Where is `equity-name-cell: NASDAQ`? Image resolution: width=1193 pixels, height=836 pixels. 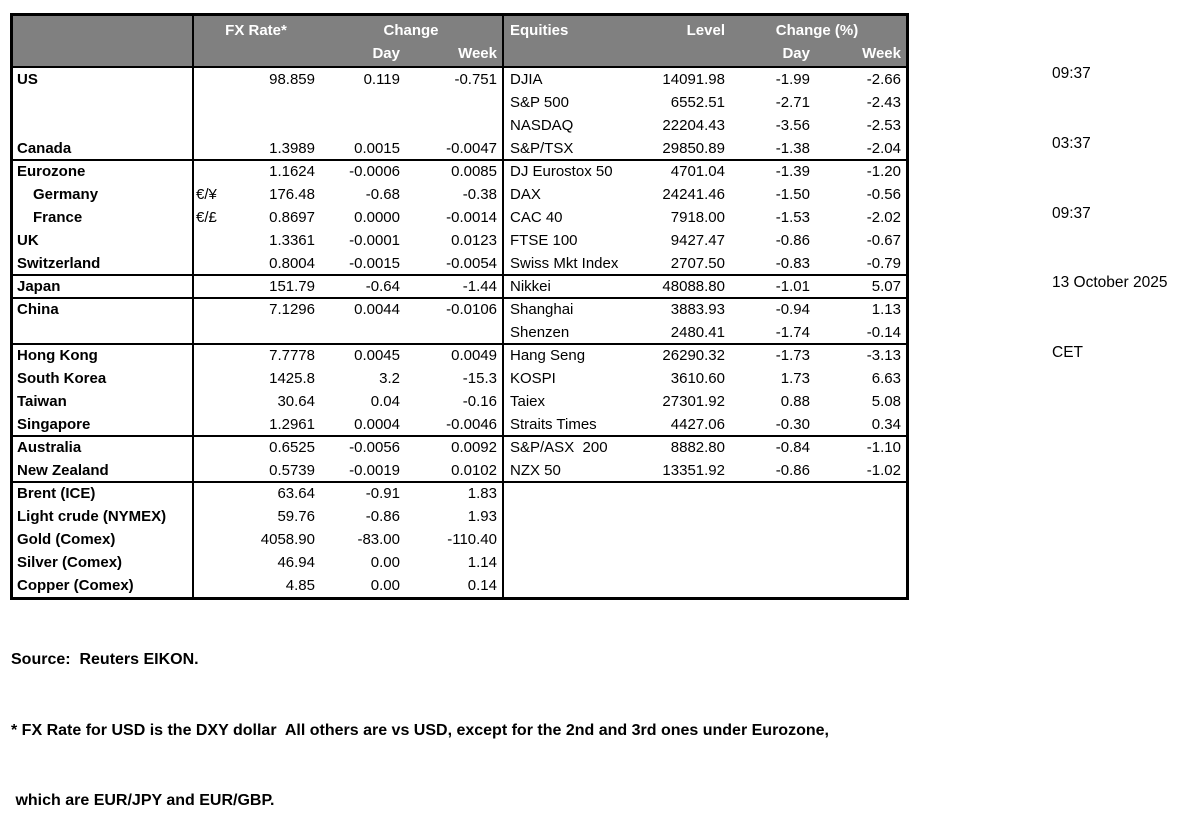
equity-name-cell: NASDAQ is located at coordinates (542, 125).